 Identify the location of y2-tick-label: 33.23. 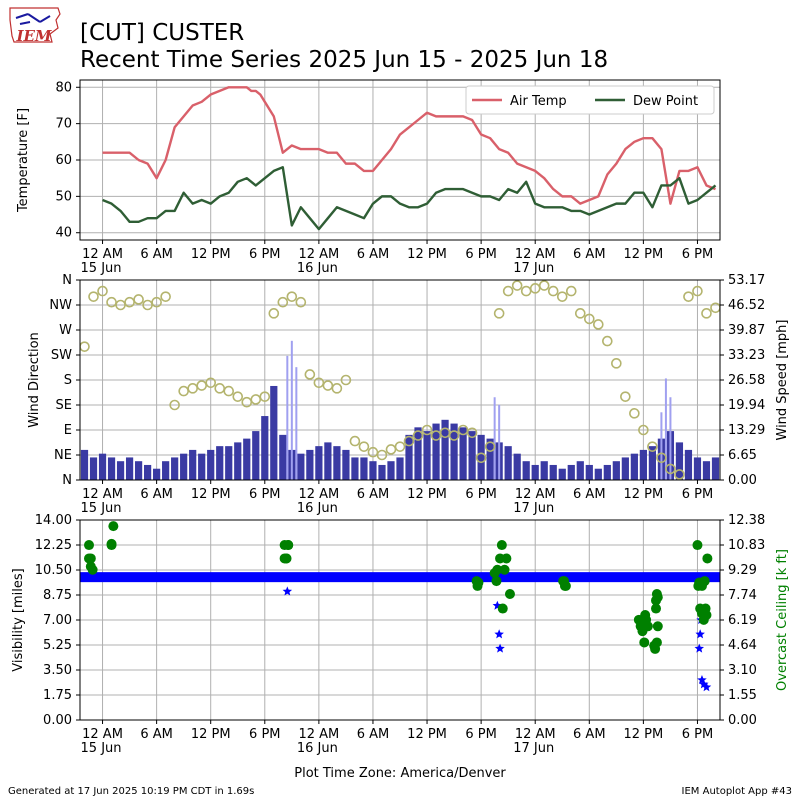
(746, 355).